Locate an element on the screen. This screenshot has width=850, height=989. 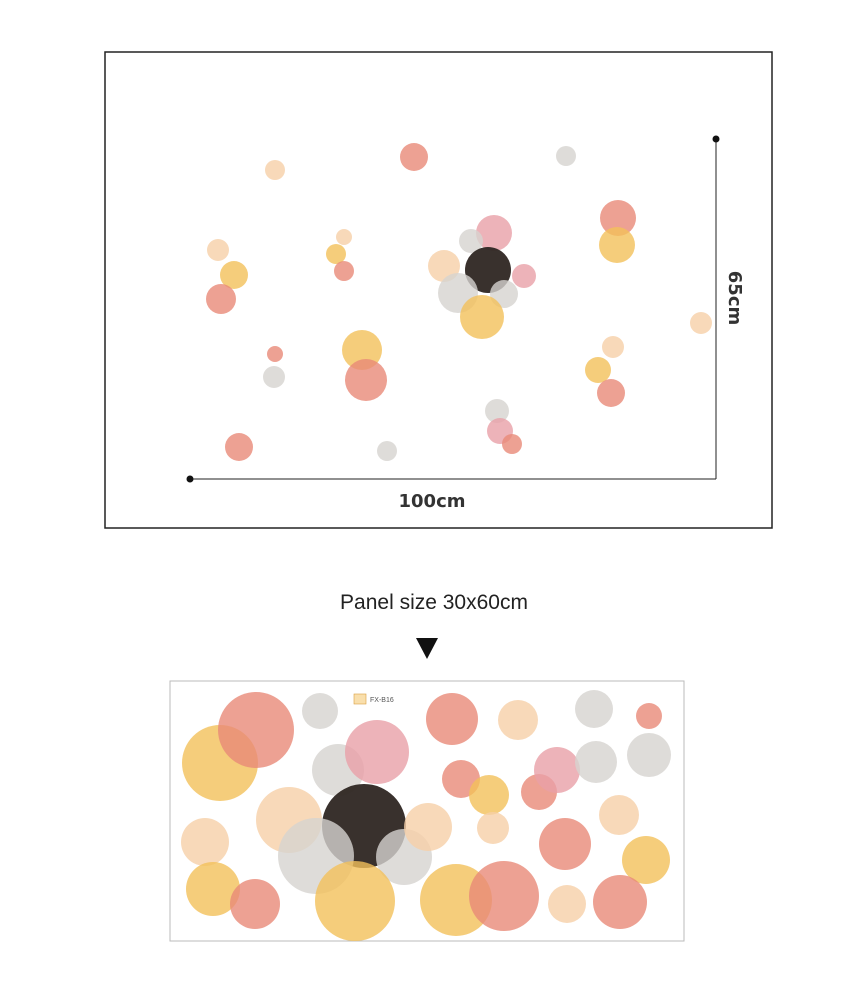
panel-dots is located at coordinates (426, 815).